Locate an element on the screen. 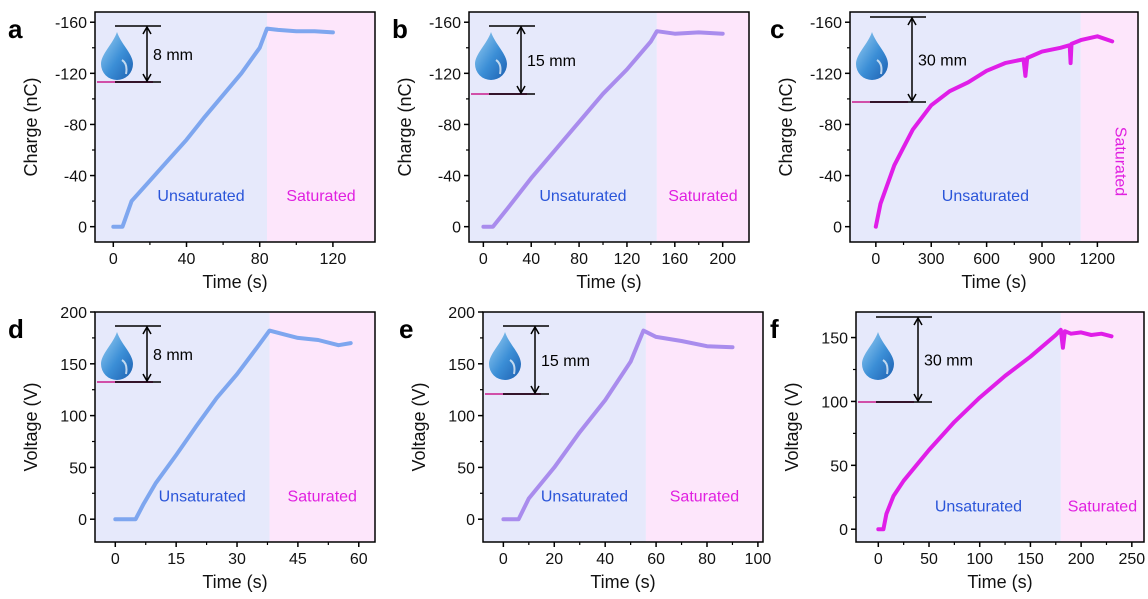 This screenshot has height=599, width=1148. x-tick-label: 50 is located at coordinates (929, 559).